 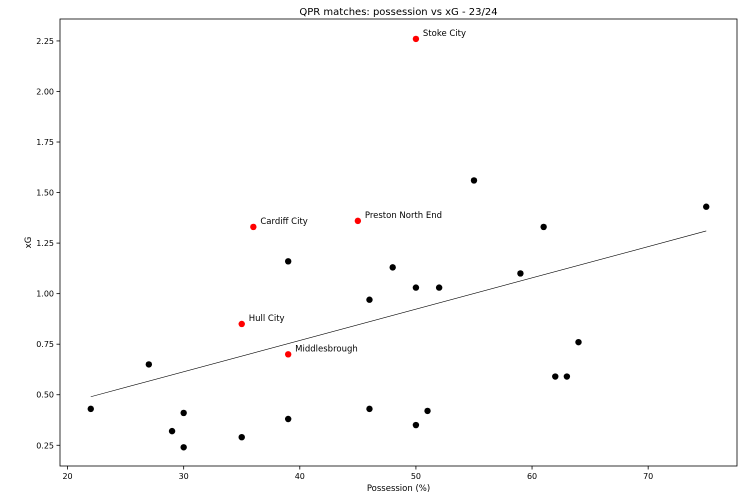 What do you see at coordinates (45, 344) in the screenshot?
I see `y-tick-label: 0.75` at bounding box center [45, 344].